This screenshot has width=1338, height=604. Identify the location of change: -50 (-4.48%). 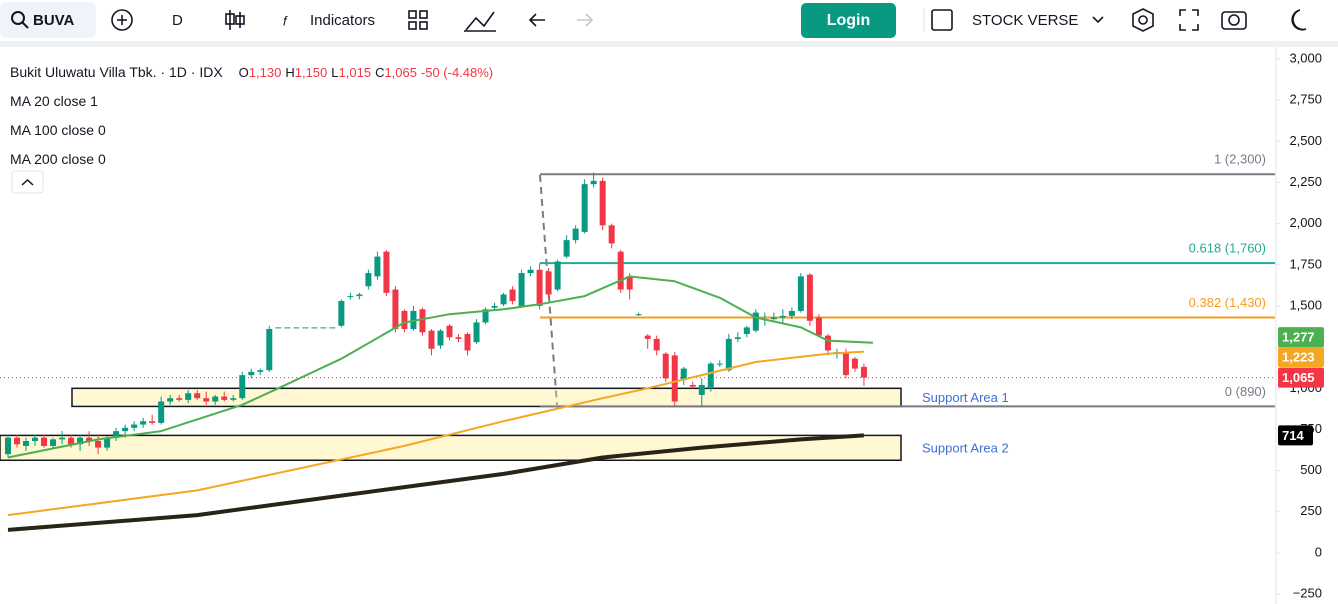
(457, 72).